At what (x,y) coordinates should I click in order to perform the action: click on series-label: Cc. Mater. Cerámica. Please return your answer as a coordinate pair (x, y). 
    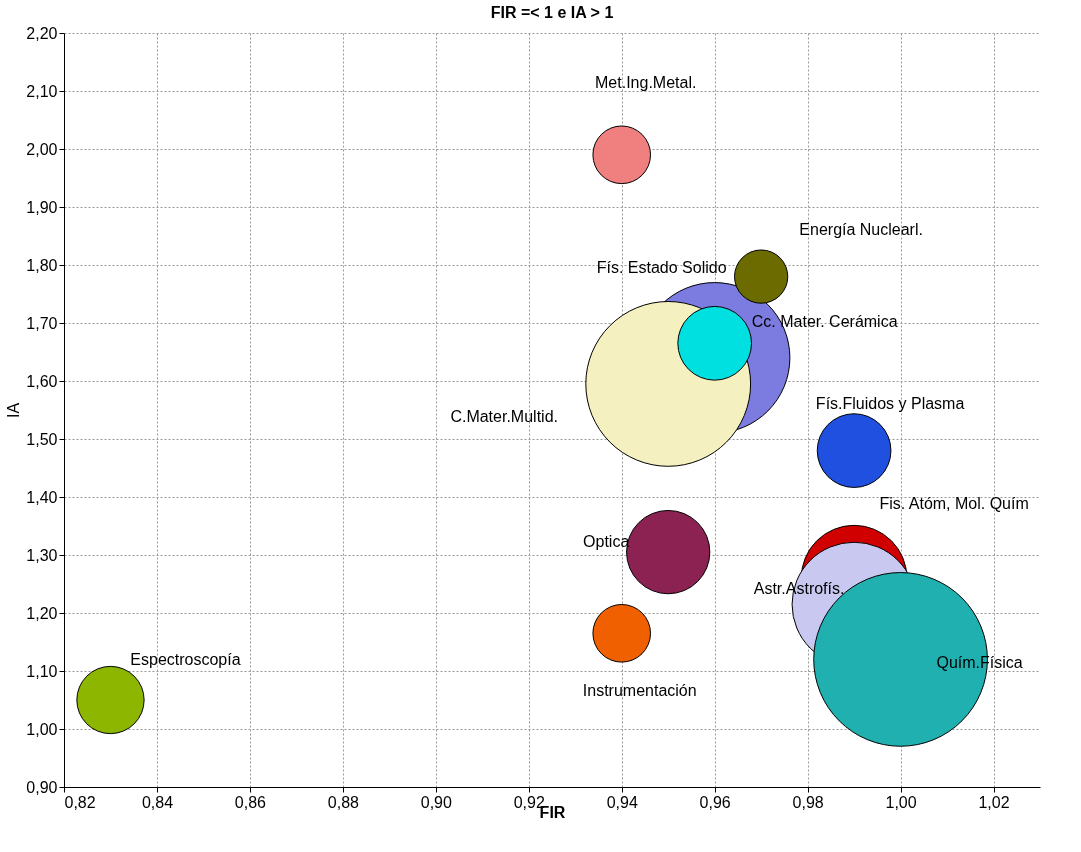
    Looking at the image, I should click on (824, 322).